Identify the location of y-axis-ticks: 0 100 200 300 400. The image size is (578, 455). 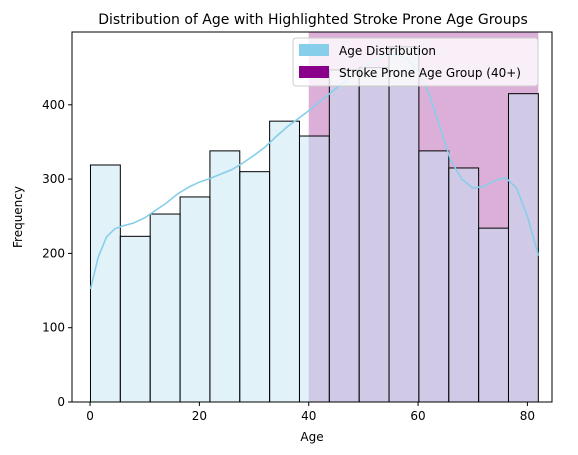
(57, 253).